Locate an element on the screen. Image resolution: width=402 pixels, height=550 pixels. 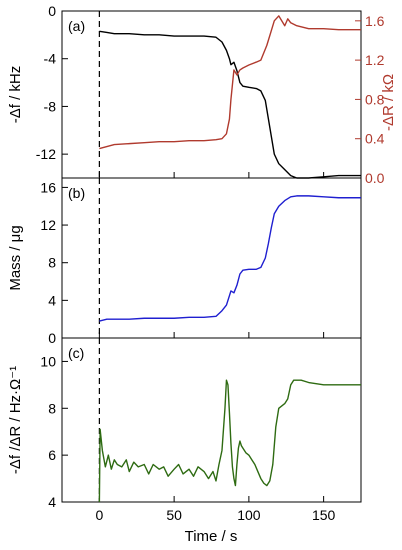
y-tick-label: 12 is located at coordinates (48, 225).